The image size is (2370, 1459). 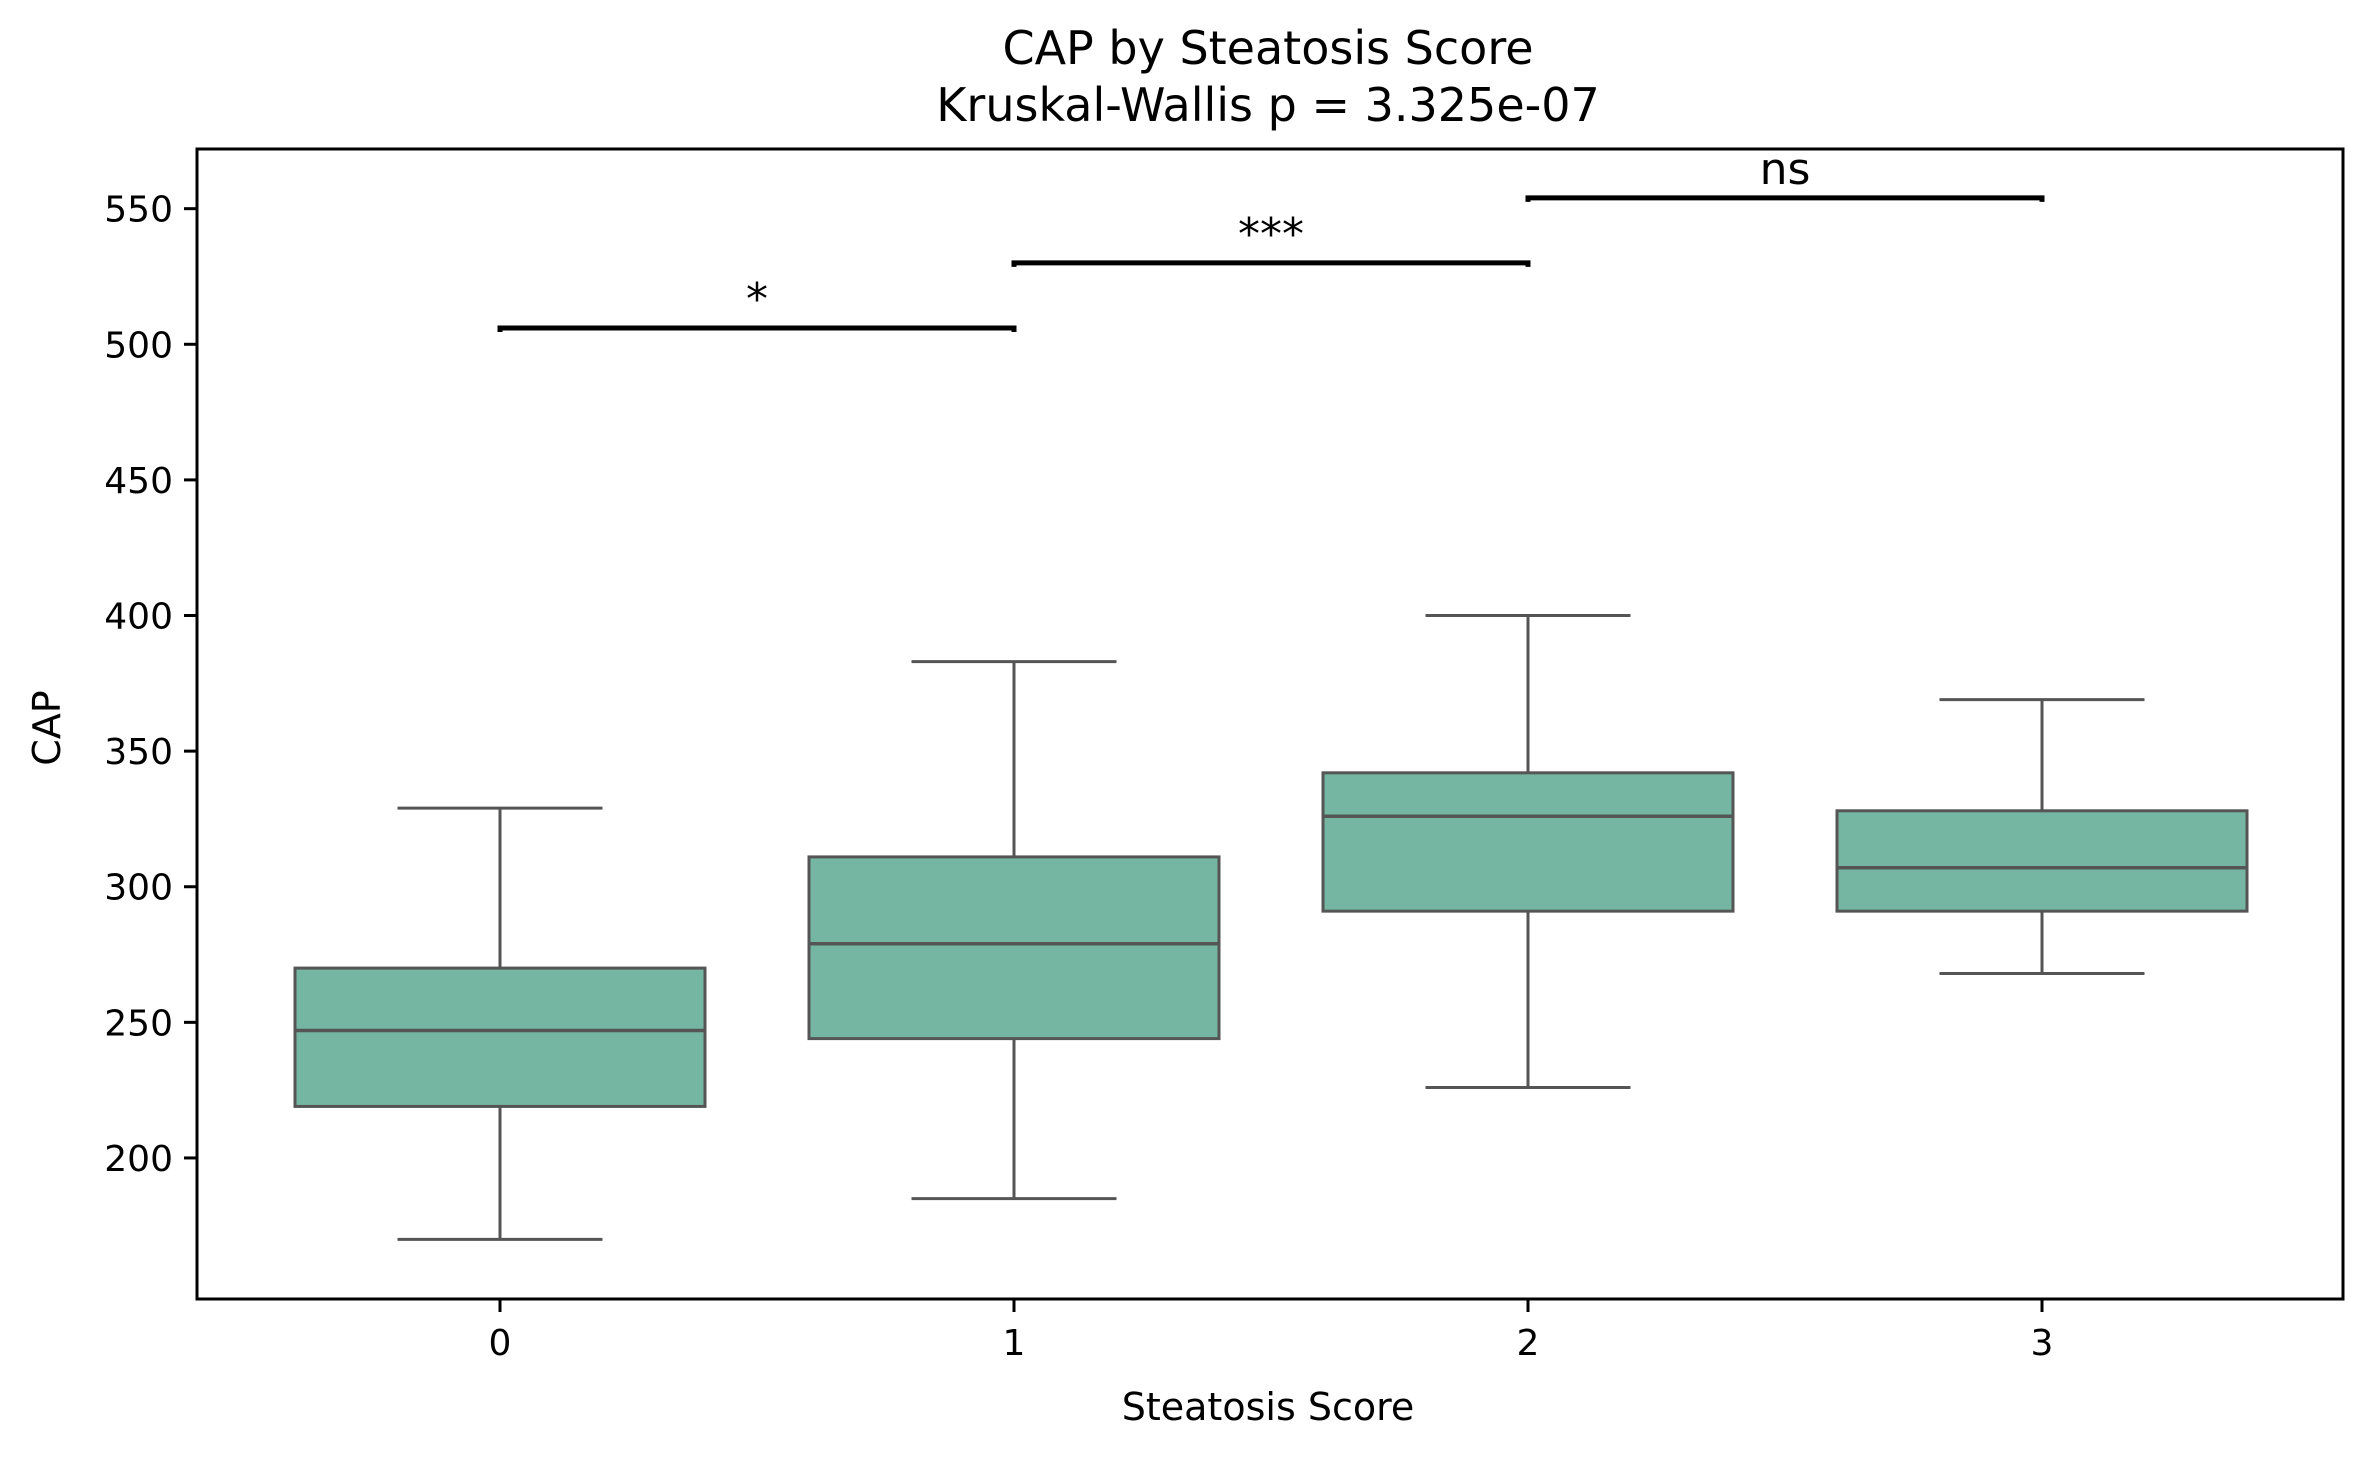 What do you see at coordinates (138, 1159) in the screenshot?
I see `y-tick-label: 200` at bounding box center [138, 1159].